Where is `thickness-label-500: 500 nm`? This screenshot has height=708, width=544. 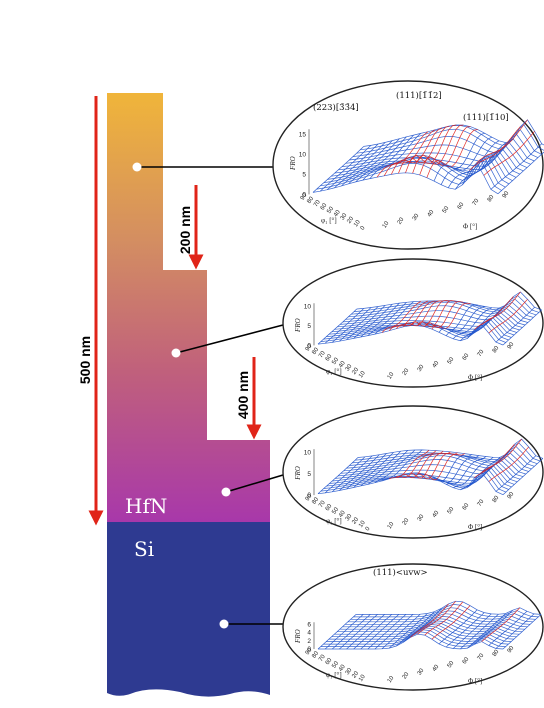 thickness-label-500: 500 nm is located at coordinates (85, 360).